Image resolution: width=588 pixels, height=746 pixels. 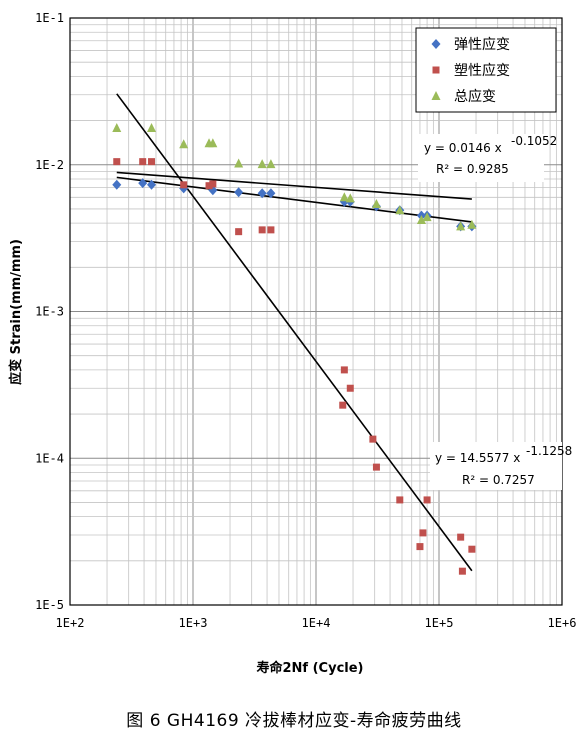 What do you see at coordinates (310, 668) in the screenshot?
I see `x-axis-title: 寿命2Nf (Cycle)` at bounding box center [310, 668].